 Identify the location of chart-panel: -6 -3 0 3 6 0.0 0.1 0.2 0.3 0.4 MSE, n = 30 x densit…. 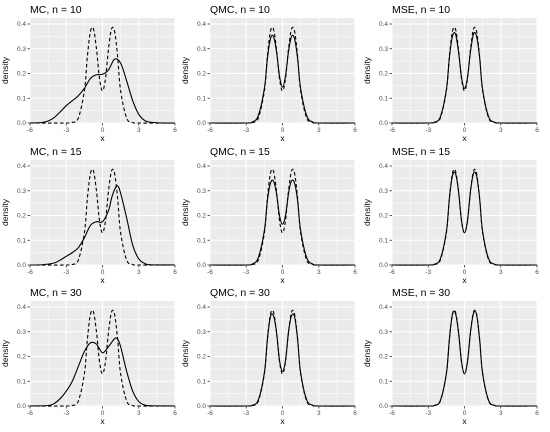
(450, 356).